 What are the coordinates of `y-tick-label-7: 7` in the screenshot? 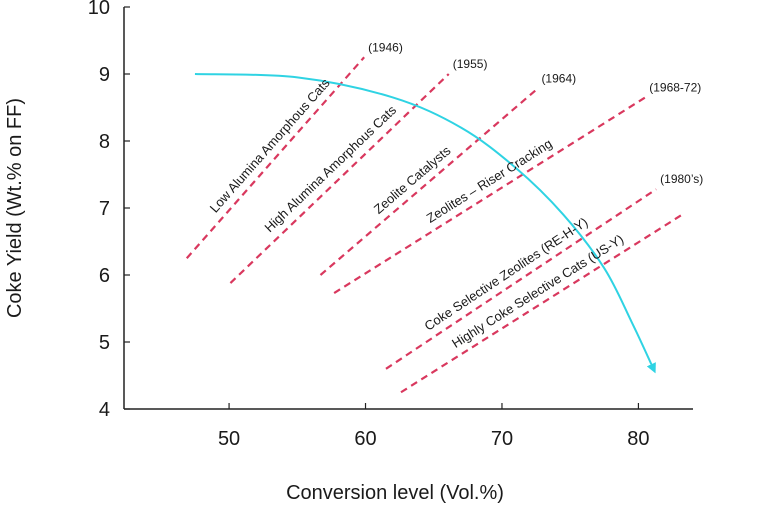 It's located at (104, 209).